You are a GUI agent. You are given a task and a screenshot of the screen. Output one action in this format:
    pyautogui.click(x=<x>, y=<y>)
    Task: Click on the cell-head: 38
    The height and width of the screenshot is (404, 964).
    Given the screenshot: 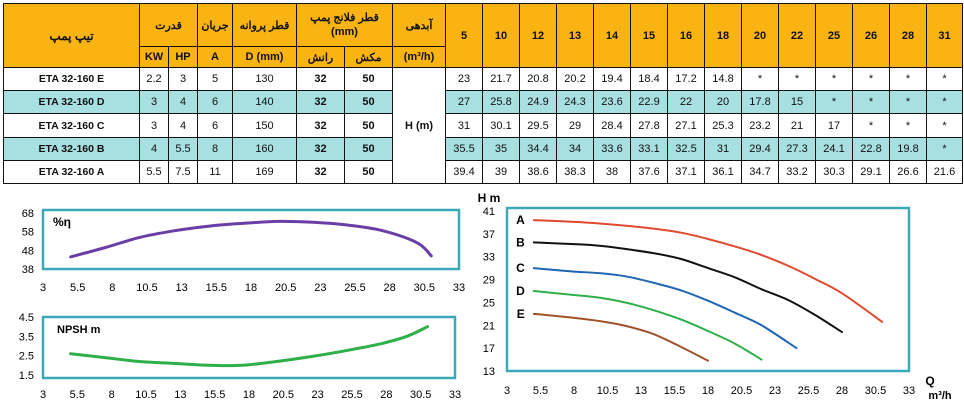 What is the action you would take?
    pyautogui.click(x=612, y=172)
    